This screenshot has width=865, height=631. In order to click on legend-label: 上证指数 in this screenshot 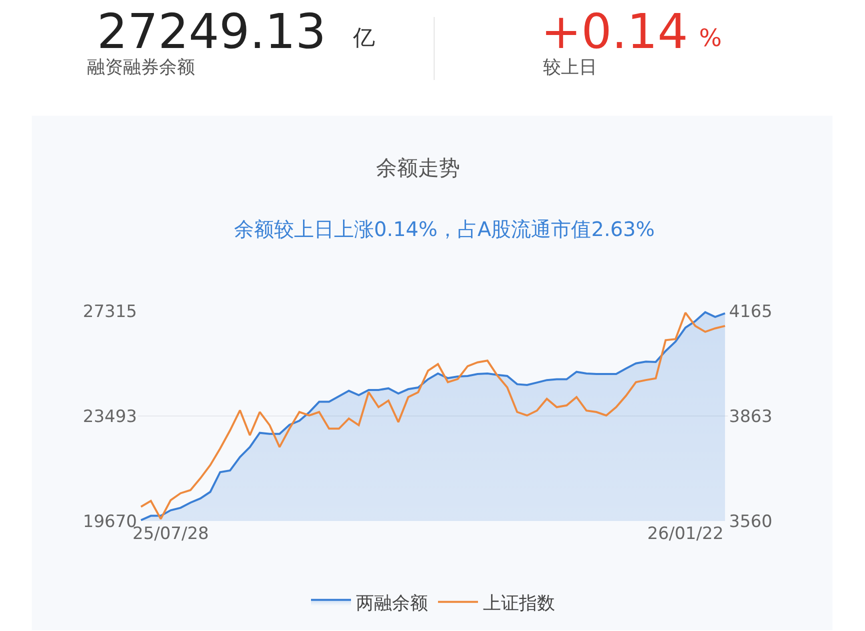, I will do `click(519, 603)`.